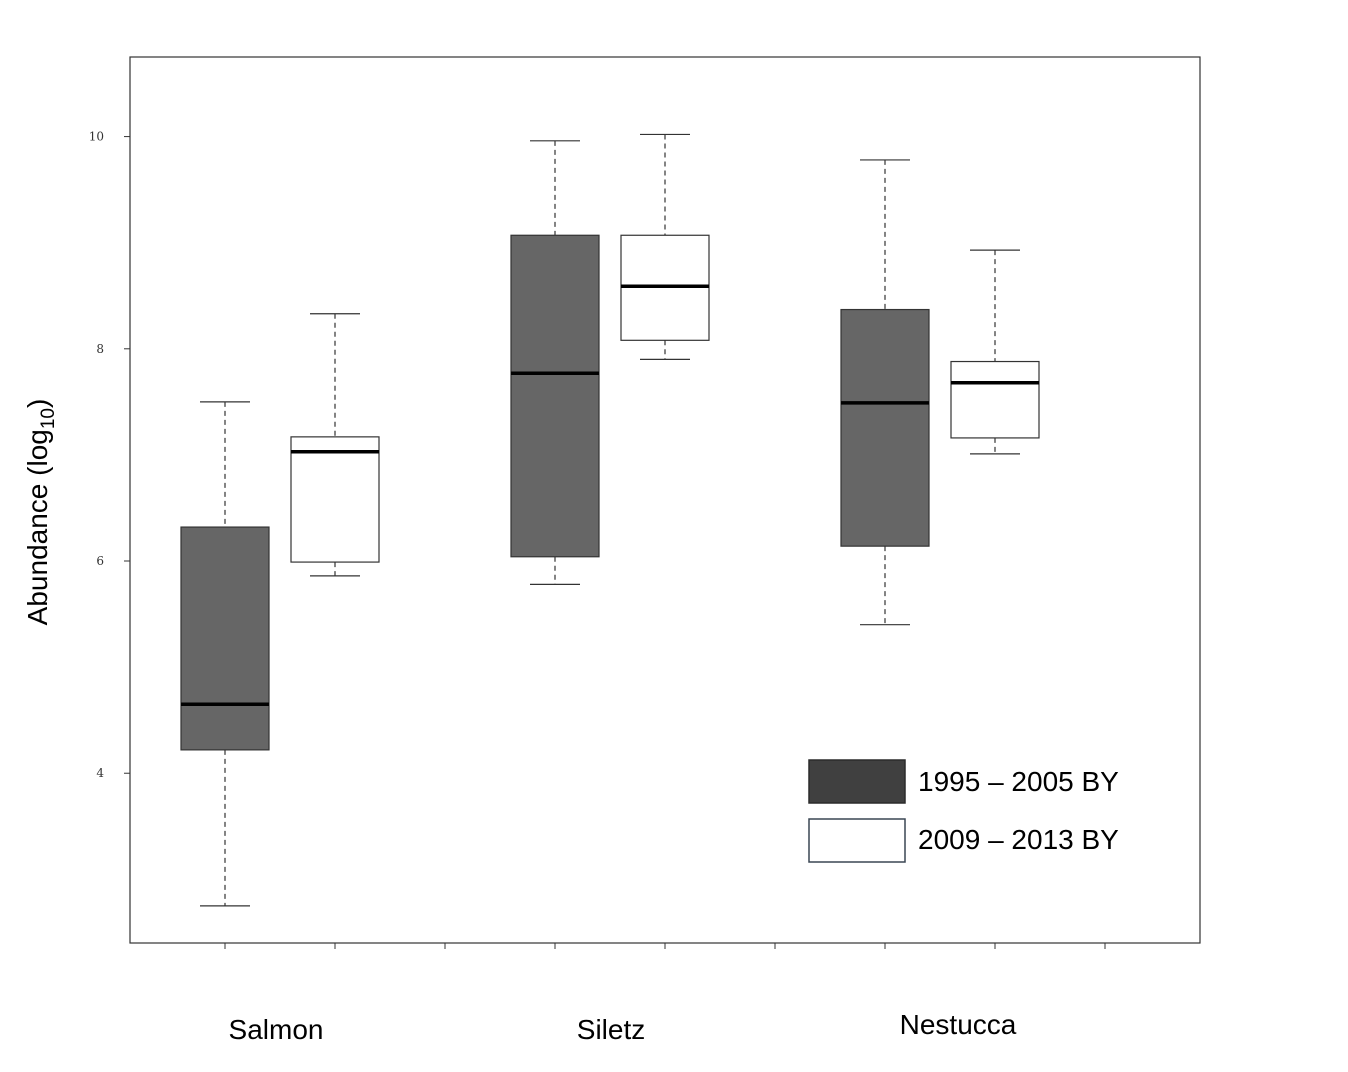 The width and height of the screenshot is (1348, 1072). I want to click on category-label-nestucca: Nestucca, so click(958, 1024).